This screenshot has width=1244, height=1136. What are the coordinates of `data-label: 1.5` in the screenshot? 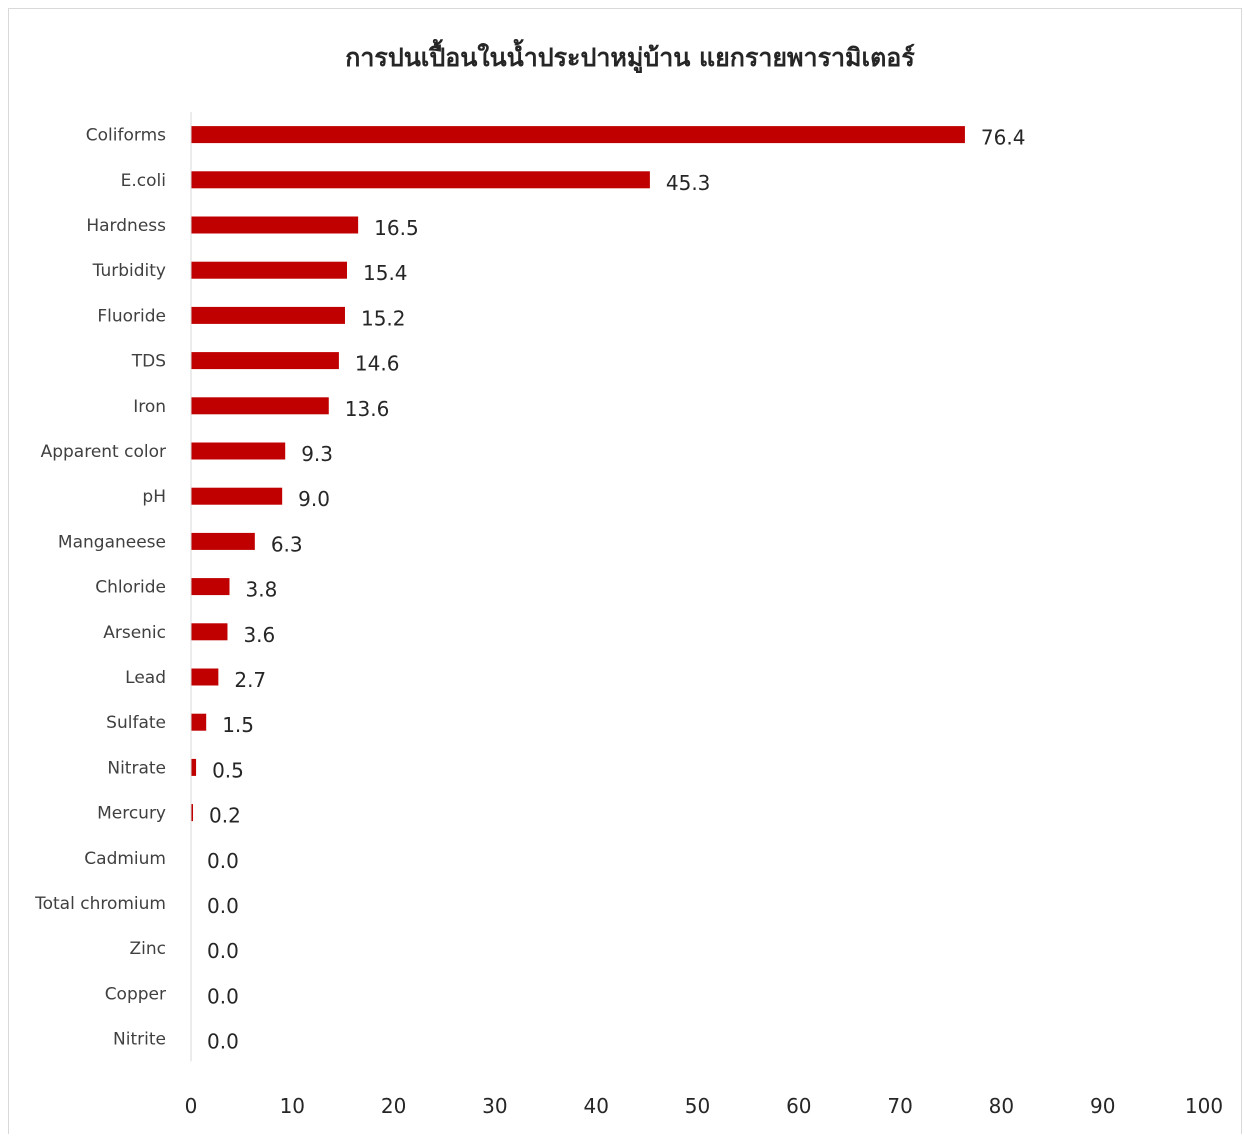 It's located at (238, 725).